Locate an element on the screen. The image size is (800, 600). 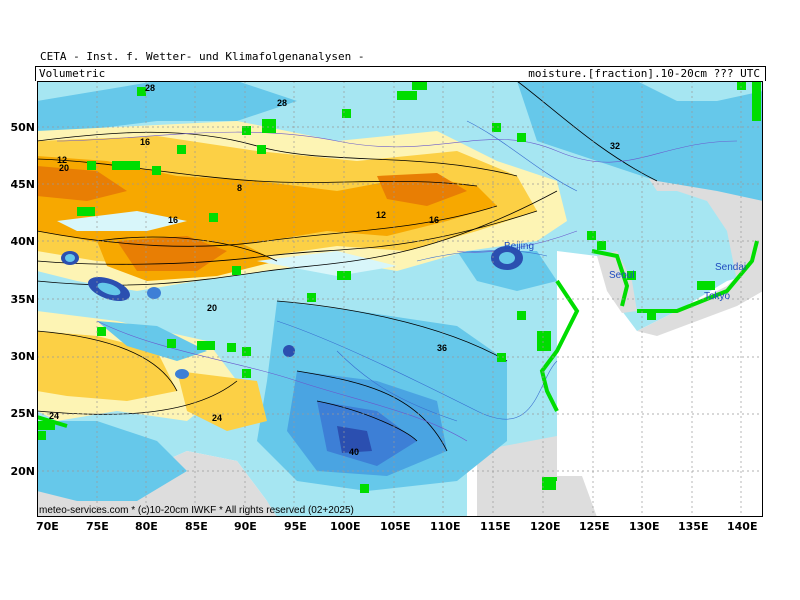
lat-label: 25N is located at coordinates (22, 413).